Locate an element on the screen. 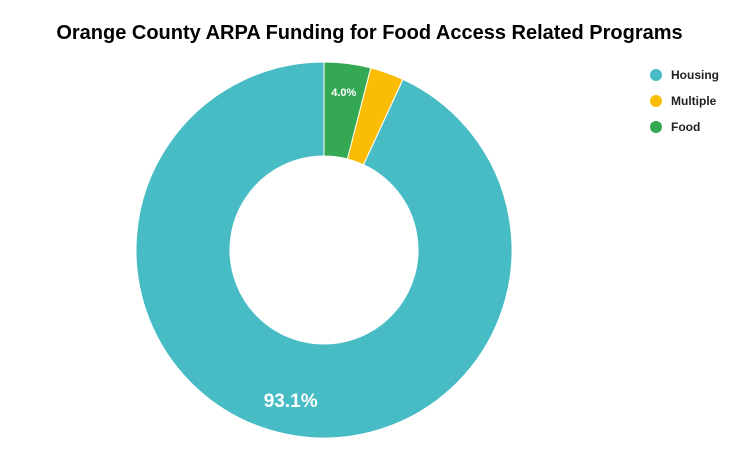  legend-item-multiple: Multiple is located at coordinates (684, 101).